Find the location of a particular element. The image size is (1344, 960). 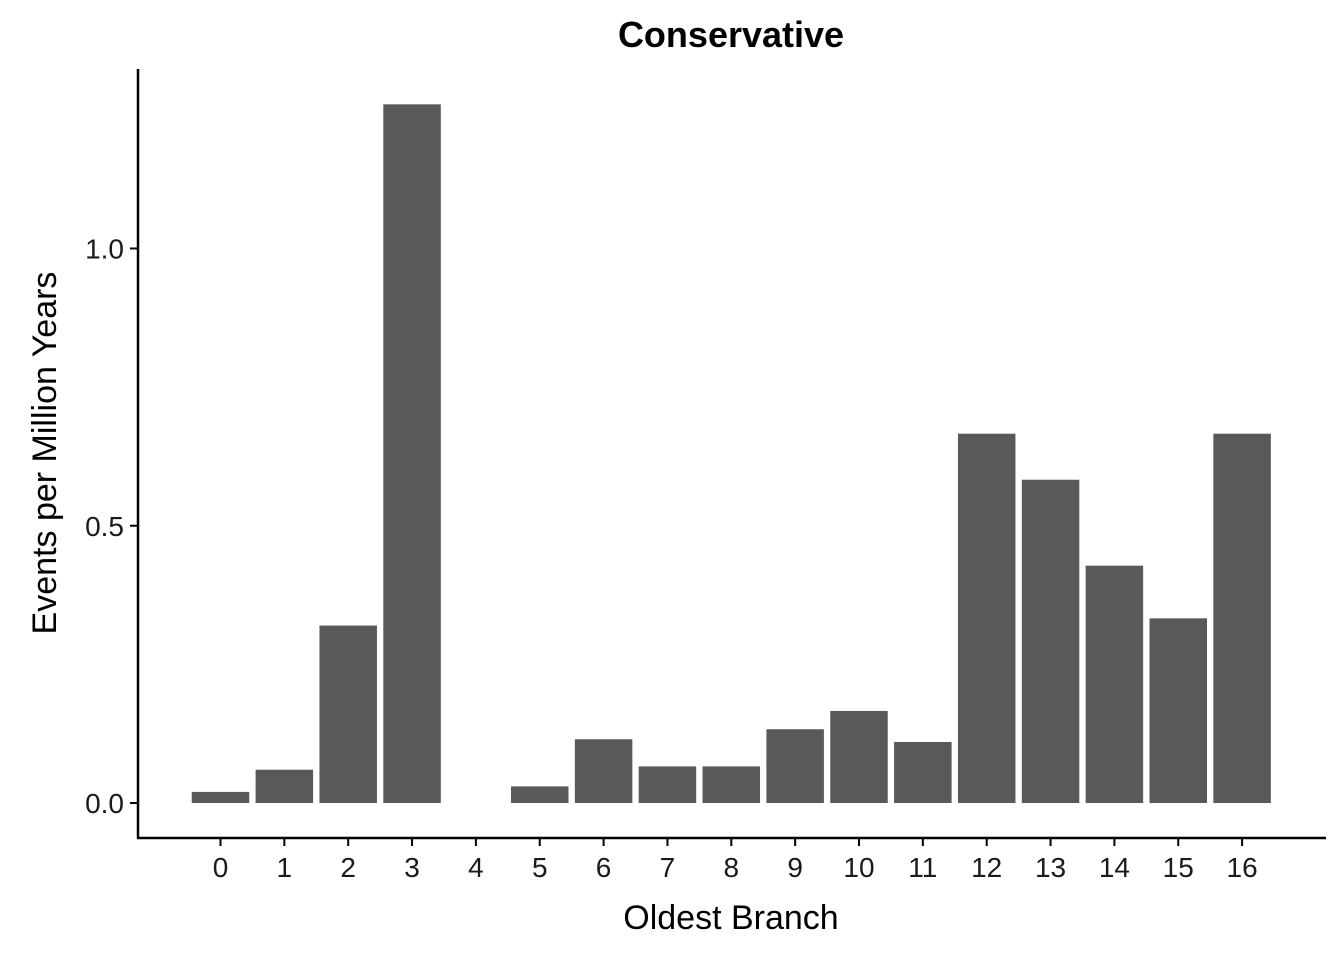

x-tick-label-13: 13 is located at coordinates (1050, 867).